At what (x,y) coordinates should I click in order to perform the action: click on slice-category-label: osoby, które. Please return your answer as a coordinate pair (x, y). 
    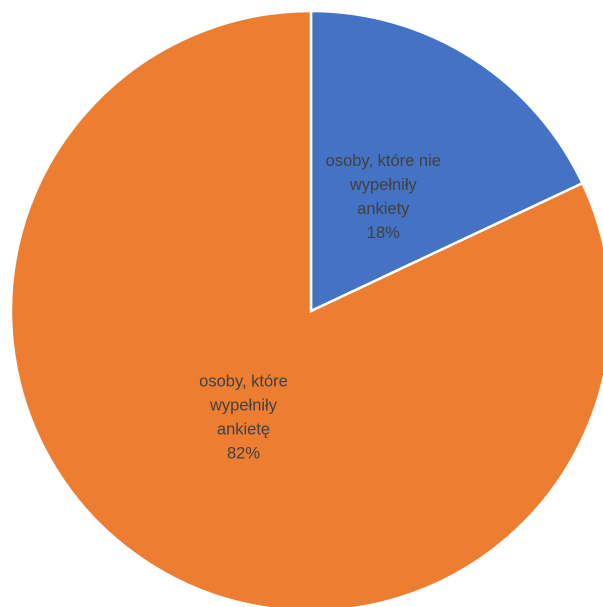
    Looking at the image, I should click on (243, 381).